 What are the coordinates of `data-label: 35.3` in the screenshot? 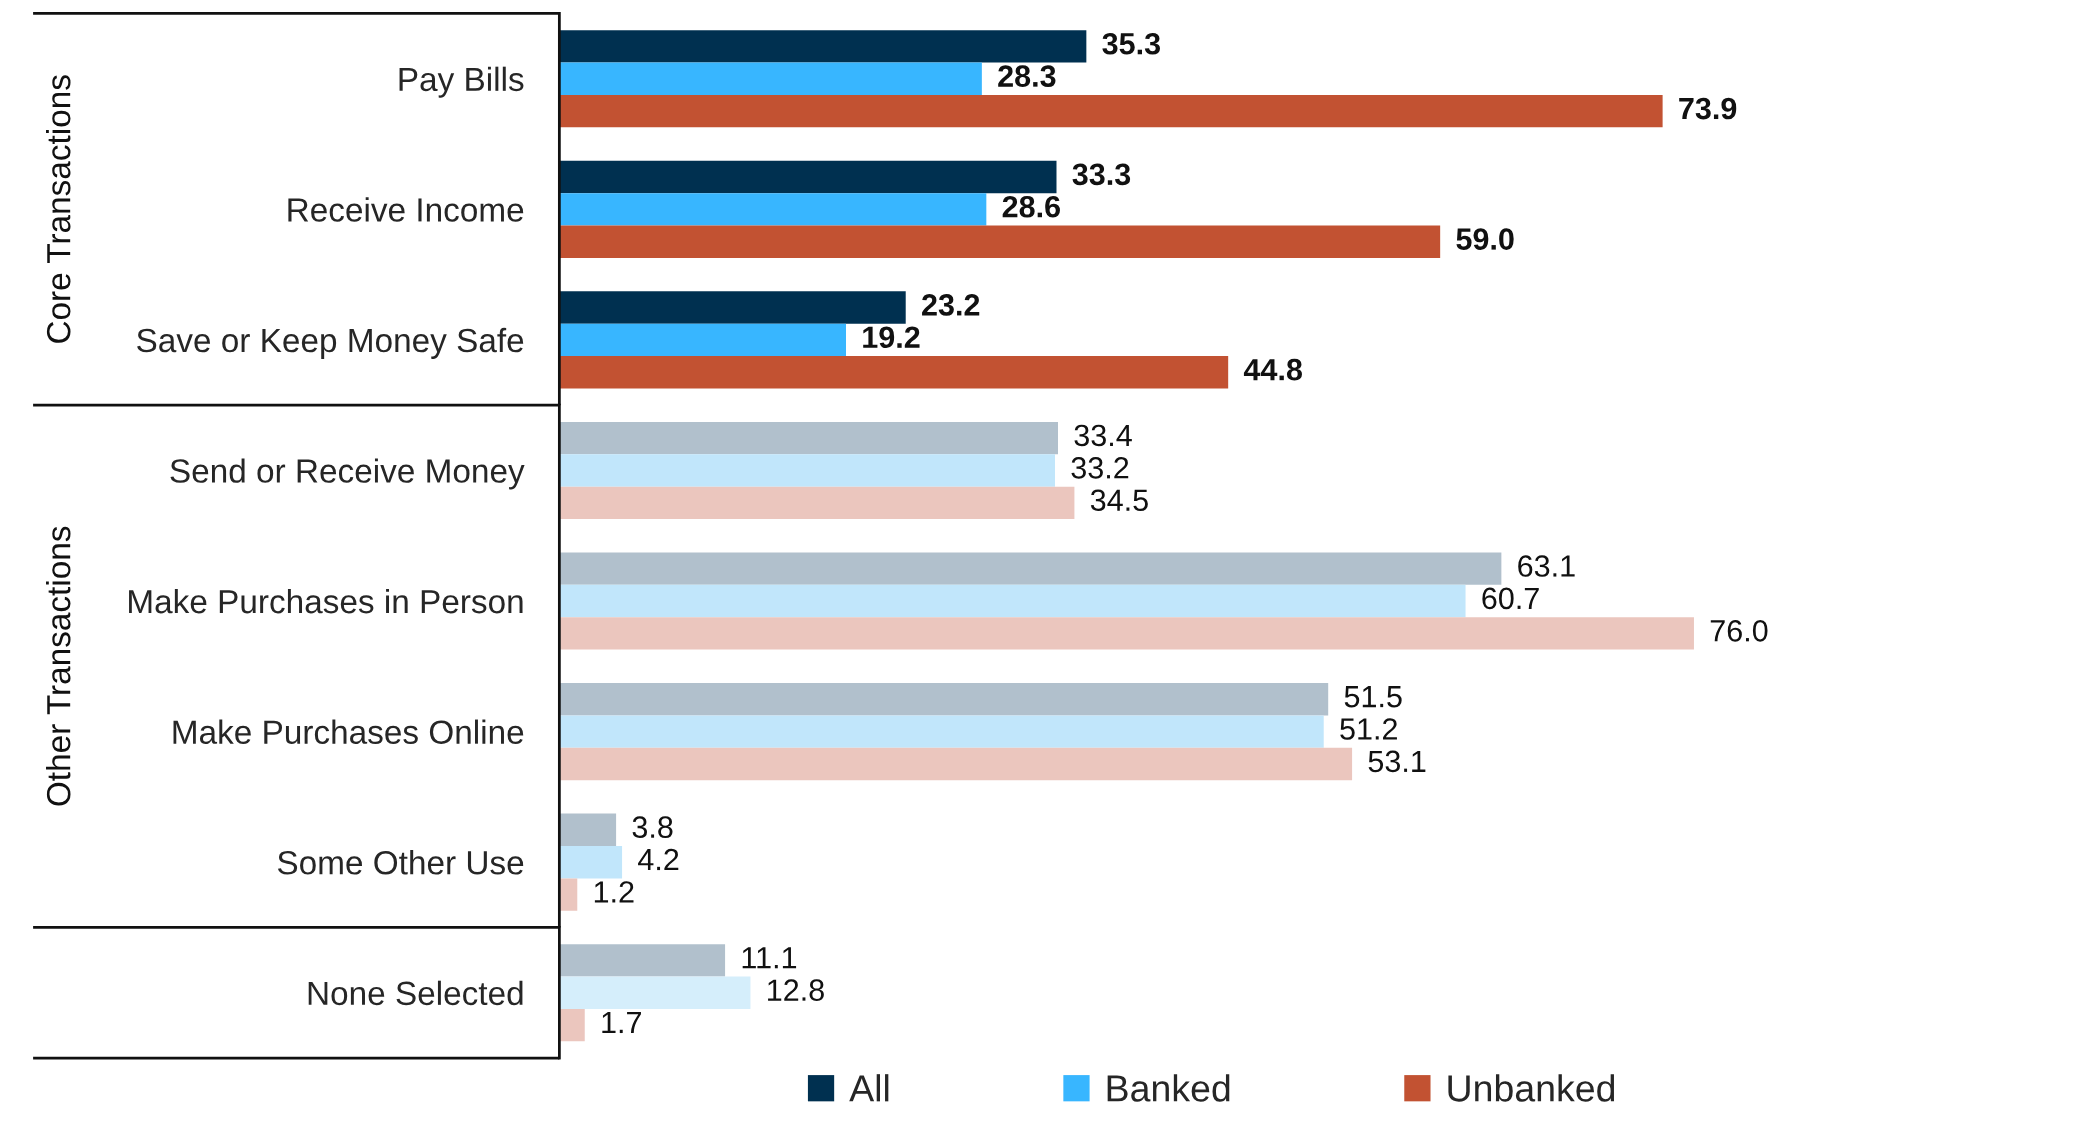 It's located at (1131, 43).